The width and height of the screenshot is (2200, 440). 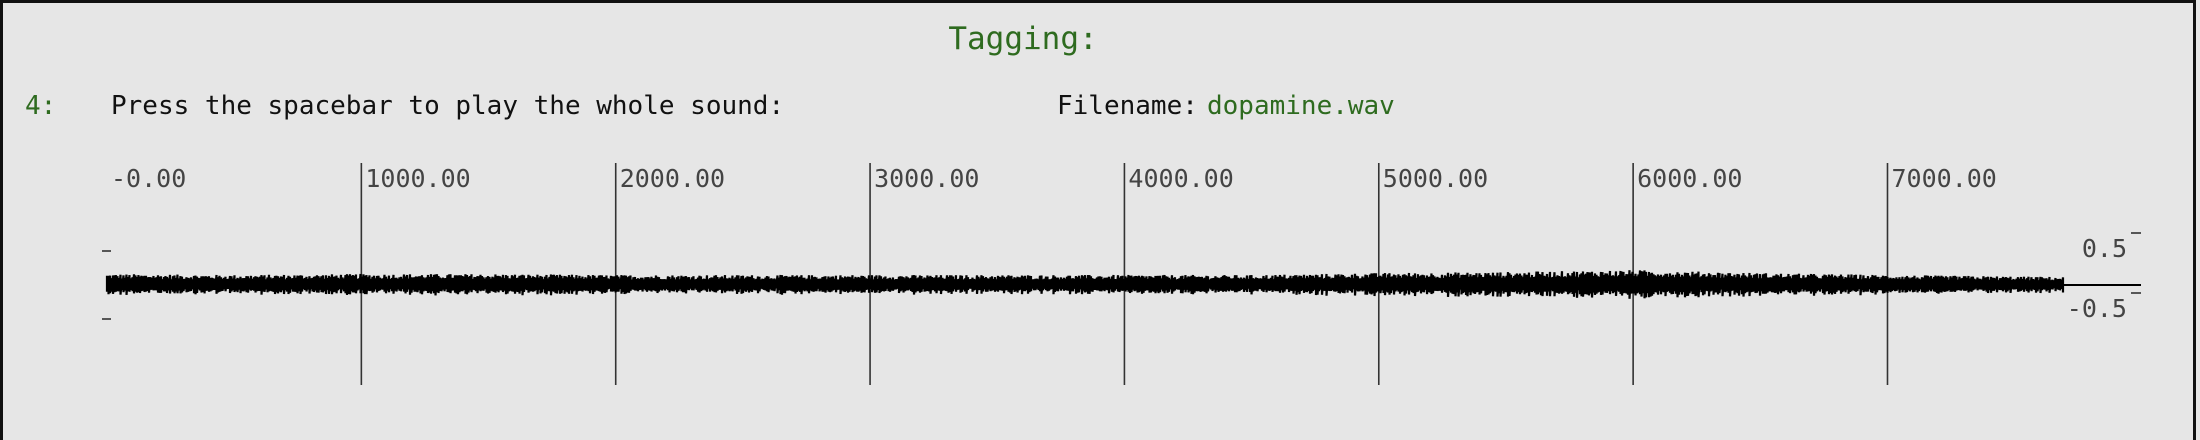 I want to click on x-tick-label: 7000.00, so click(x=1943, y=178).